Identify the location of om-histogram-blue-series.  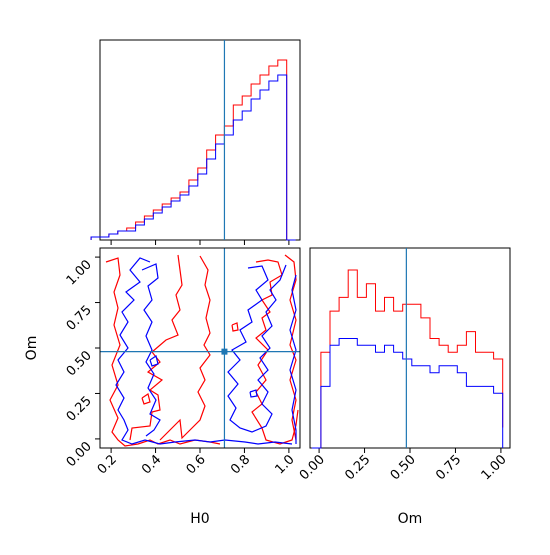
(407, 393).